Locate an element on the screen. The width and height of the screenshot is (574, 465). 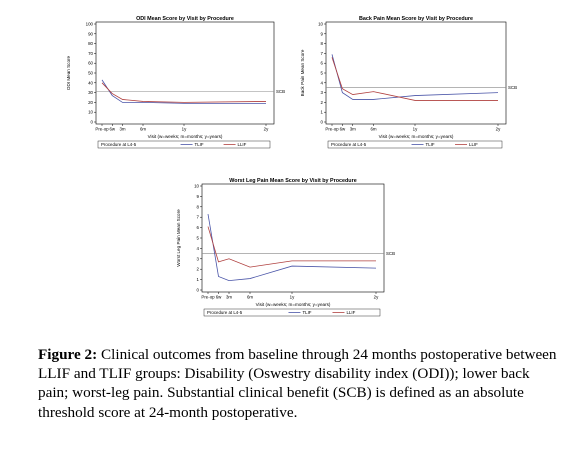
y-tick-label: 100 is located at coordinates (90, 24).